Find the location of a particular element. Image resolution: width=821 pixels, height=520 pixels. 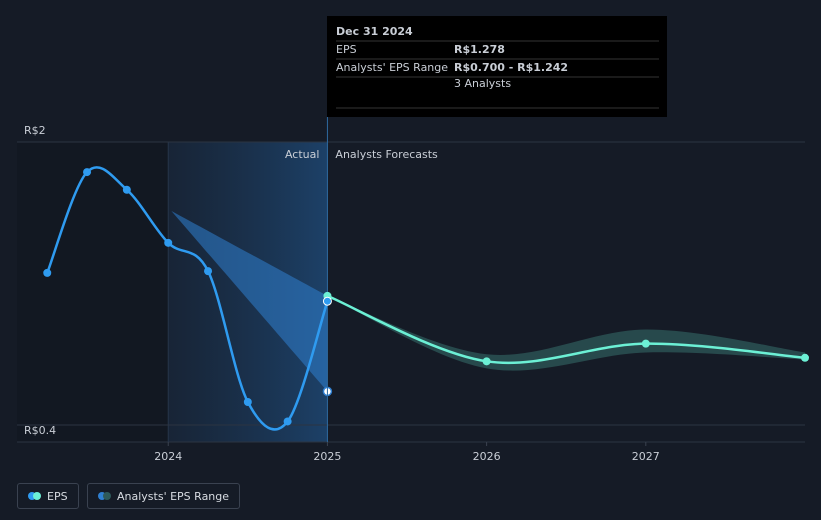

annotation-forecast: Analysts Forecasts is located at coordinates (386, 154).